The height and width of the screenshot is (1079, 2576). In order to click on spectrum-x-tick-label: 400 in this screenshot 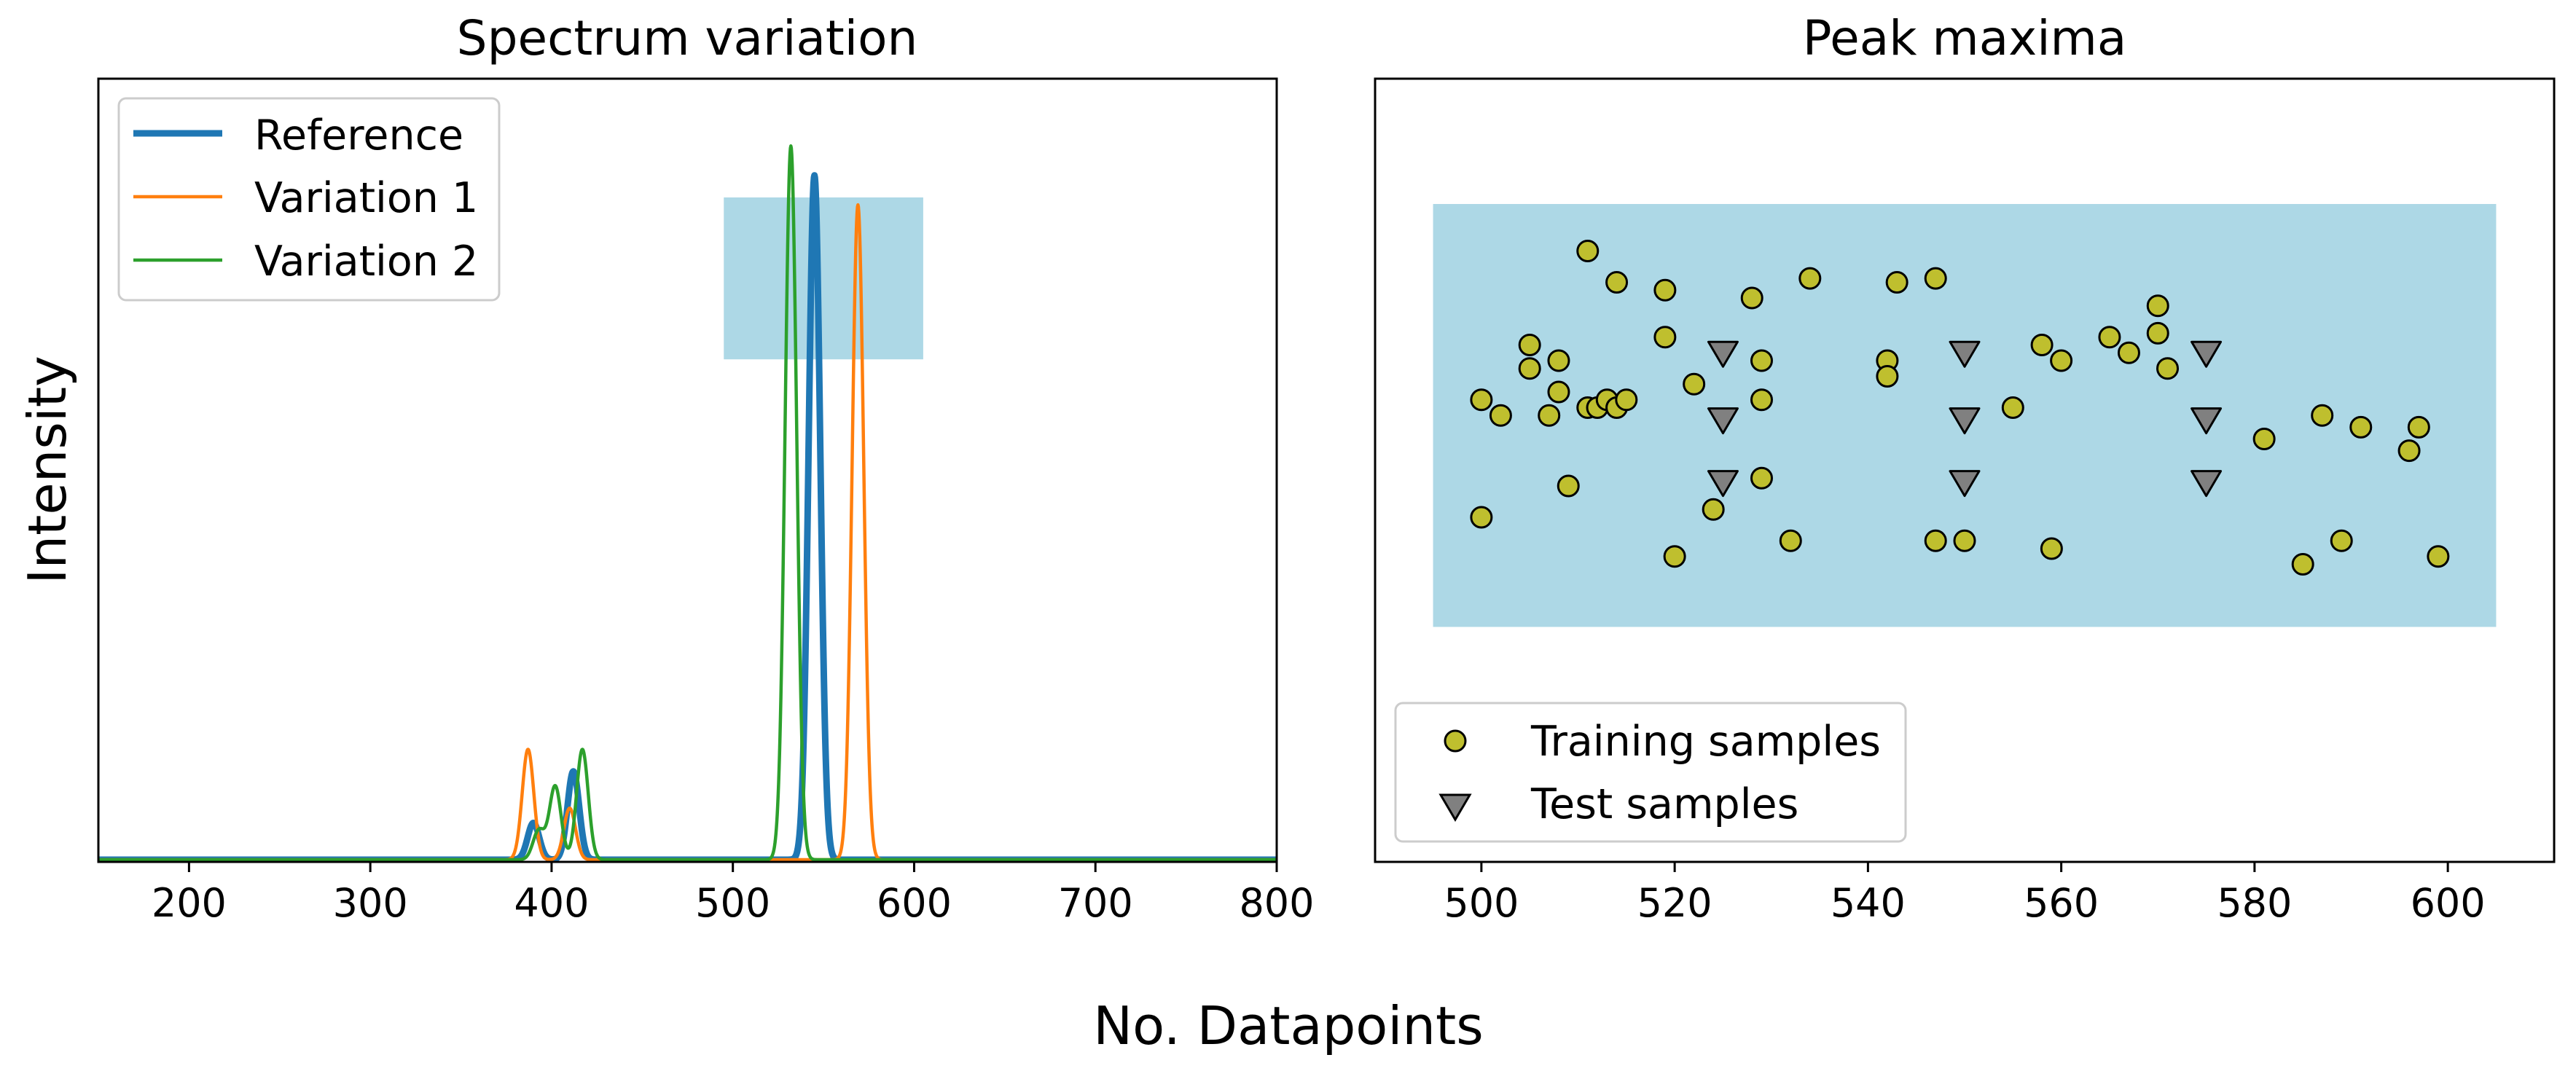, I will do `click(551, 903)`.